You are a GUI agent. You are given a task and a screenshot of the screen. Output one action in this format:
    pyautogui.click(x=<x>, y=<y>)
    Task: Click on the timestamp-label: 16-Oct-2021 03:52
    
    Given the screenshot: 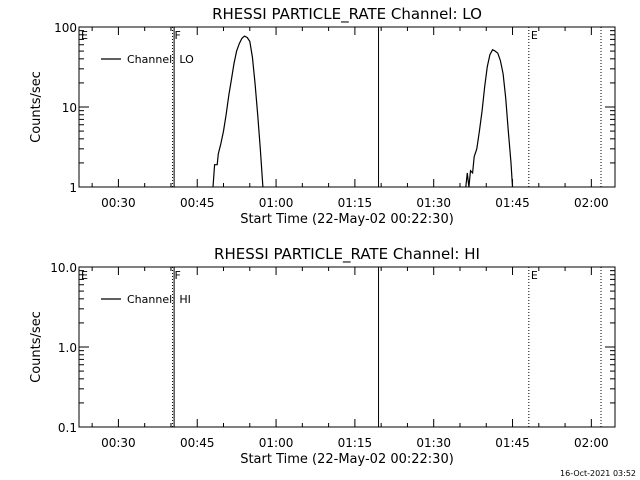 What is the action you would take?
    pyautogui.click(x=598, y=473)
    